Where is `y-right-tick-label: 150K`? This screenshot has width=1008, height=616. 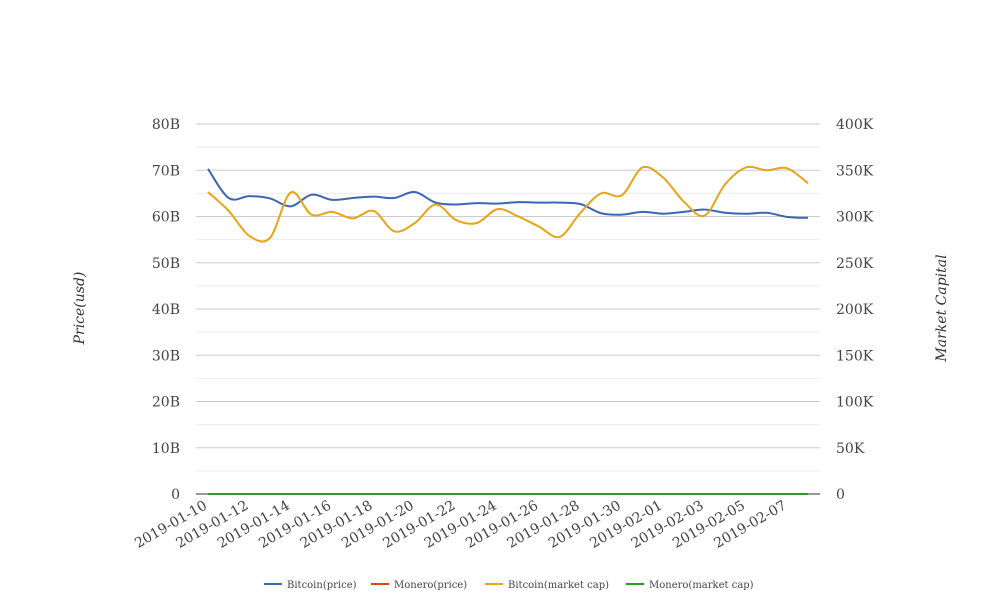 y-right-tick-label: 150K is located at coordinates (855, 356).